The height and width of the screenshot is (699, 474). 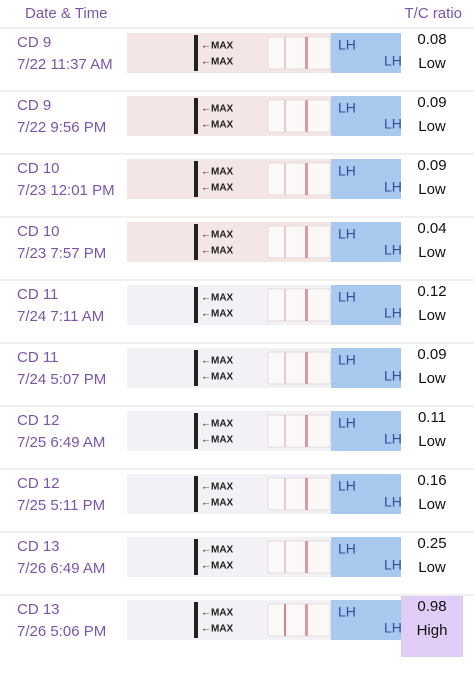 I want to click on list-row: CD 11 7/24 5:07 PM ← MAX← MAX LH LH 0.09 Low, so click(x=237, y=376).